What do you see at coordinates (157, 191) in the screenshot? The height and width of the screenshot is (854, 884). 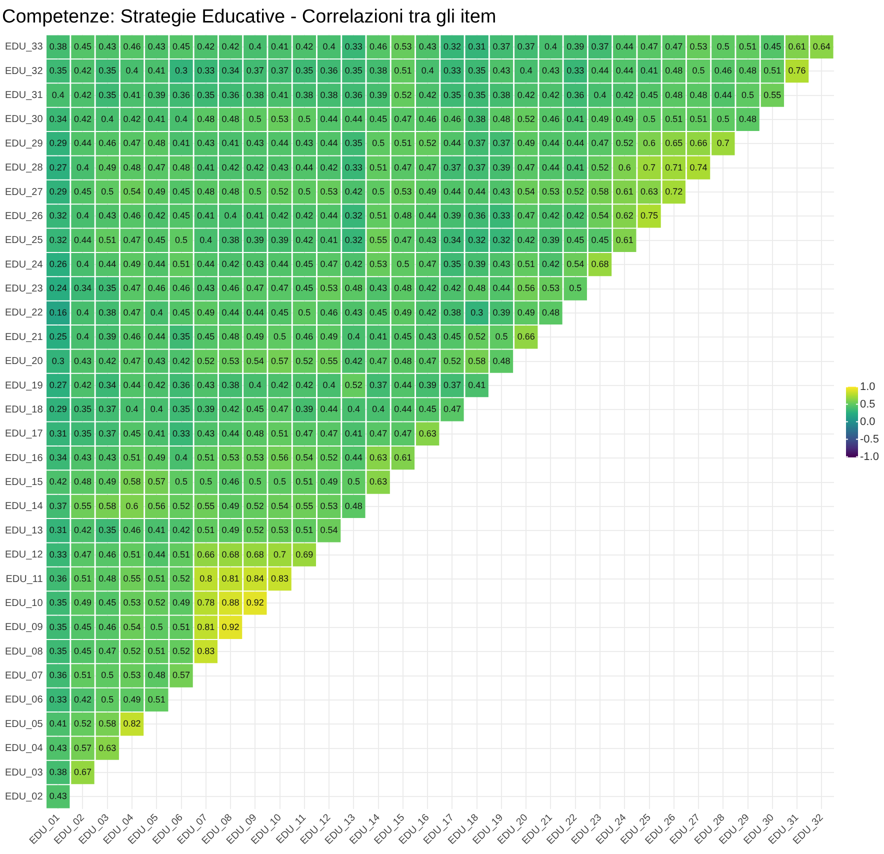 I see `data-label: 0.49` at bounding box center [157, 191].